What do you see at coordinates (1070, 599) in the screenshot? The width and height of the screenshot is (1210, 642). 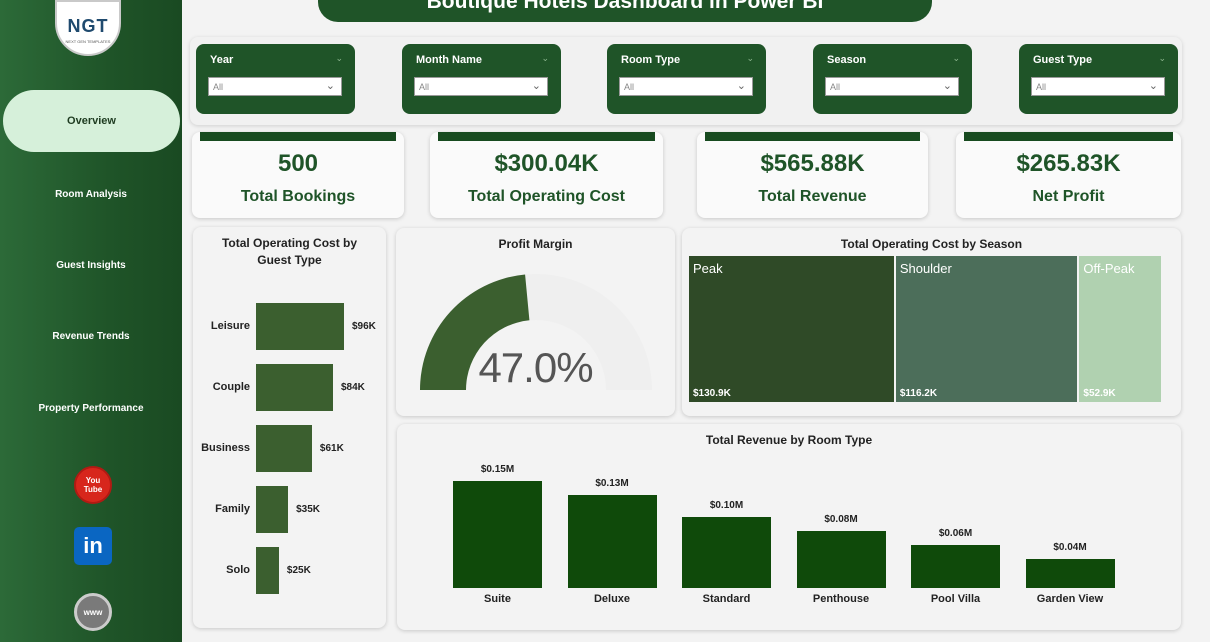 I see `bar-category-label: Garden View` at bounding box center [1070, 599].